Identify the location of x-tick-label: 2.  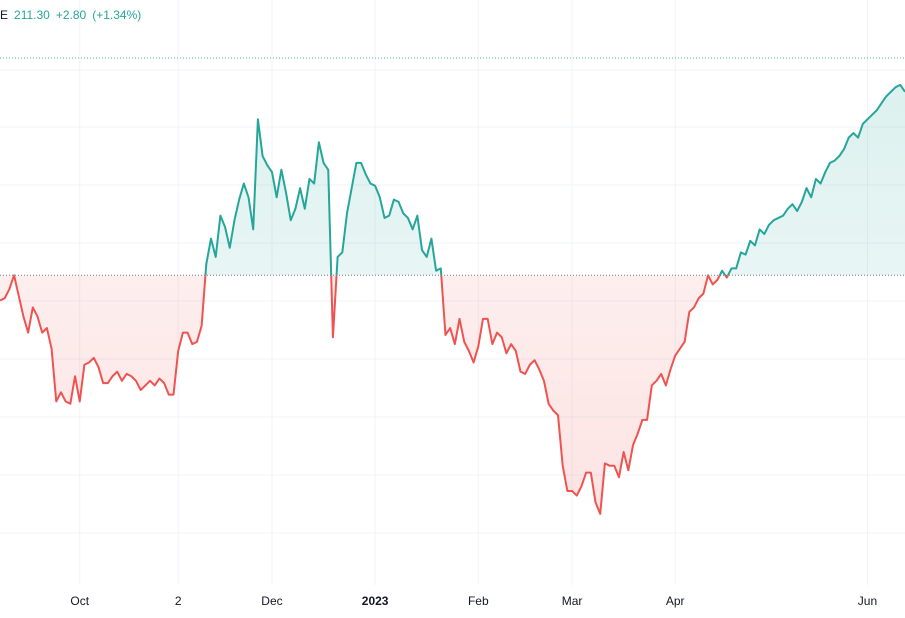
(178, 601).